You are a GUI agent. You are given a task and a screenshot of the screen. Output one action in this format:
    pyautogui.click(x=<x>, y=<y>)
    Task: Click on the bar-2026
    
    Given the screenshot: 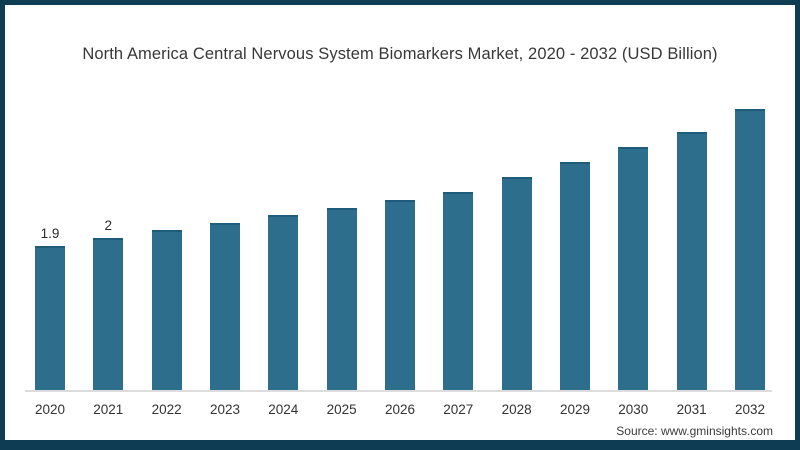 What is the action you would take?
    pyautogui.click(x=400, y=295)
    